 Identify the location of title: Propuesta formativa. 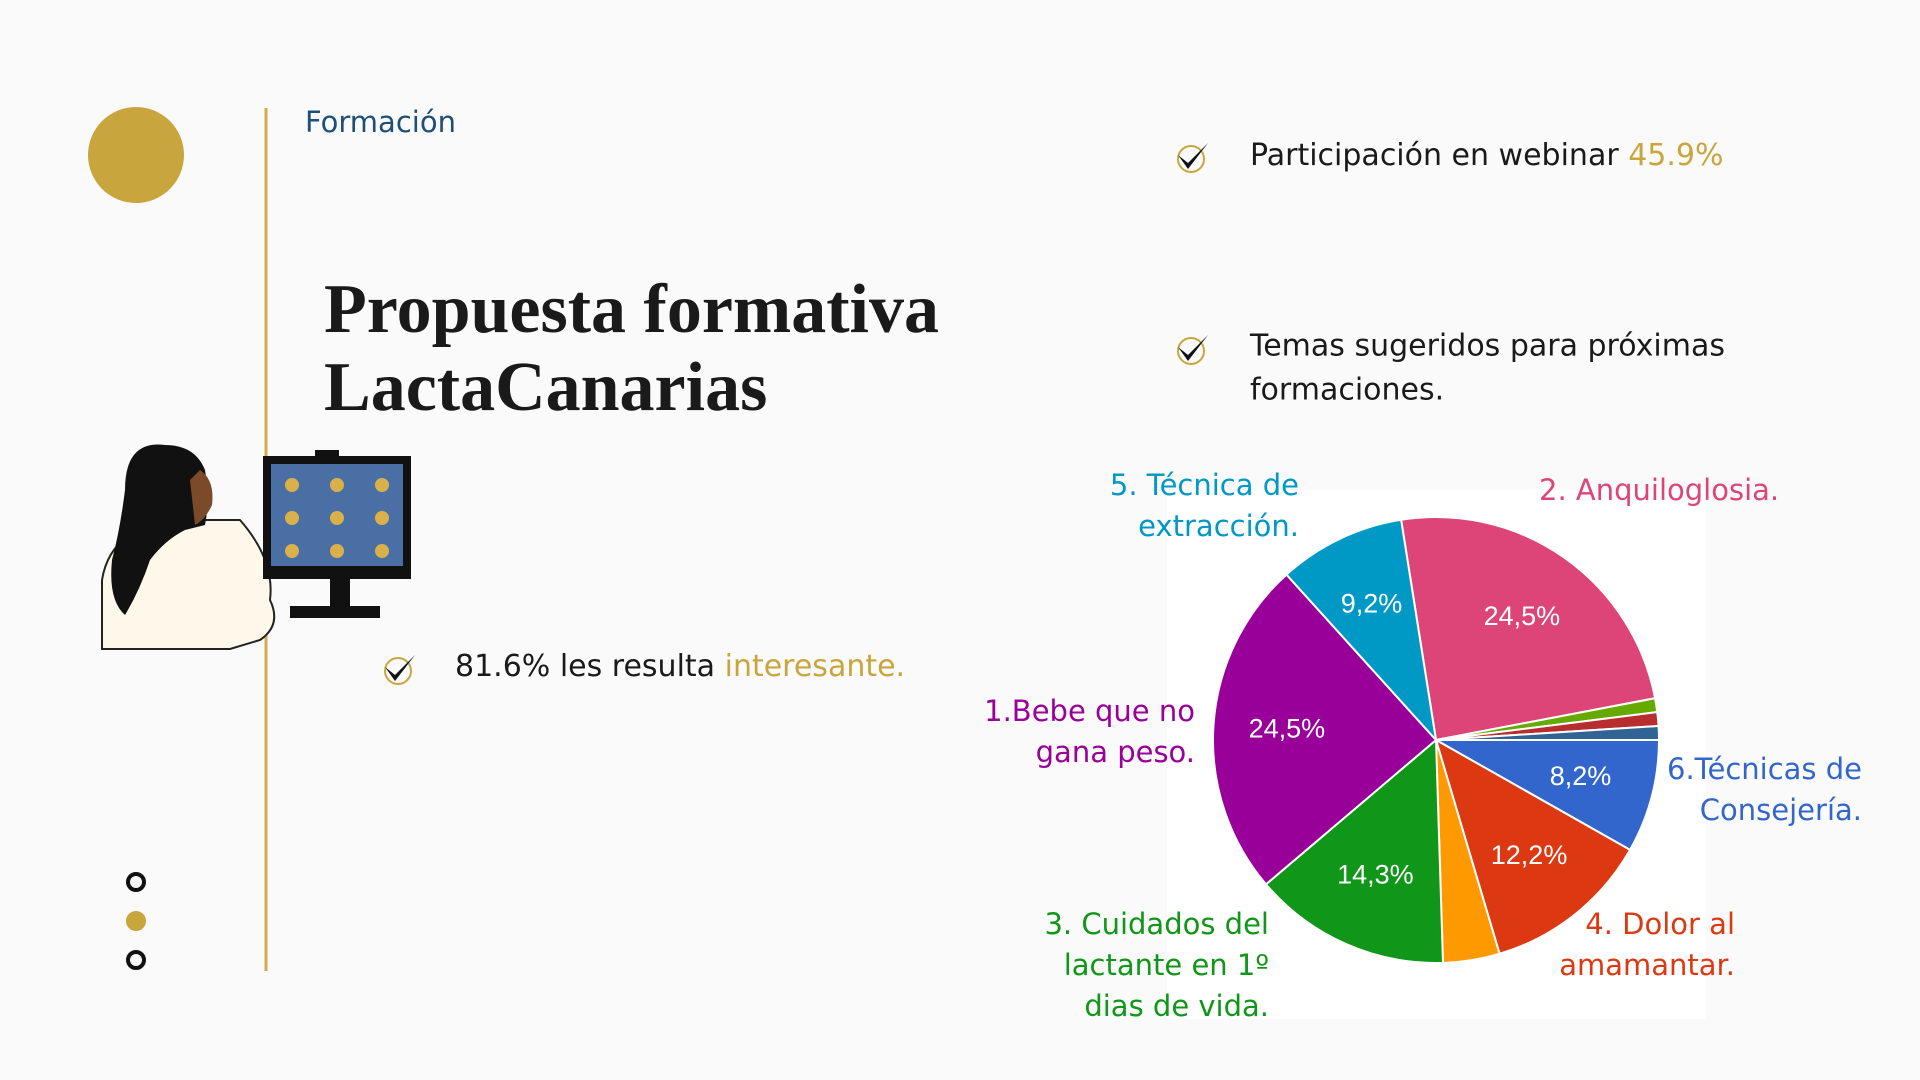
(631, 309).